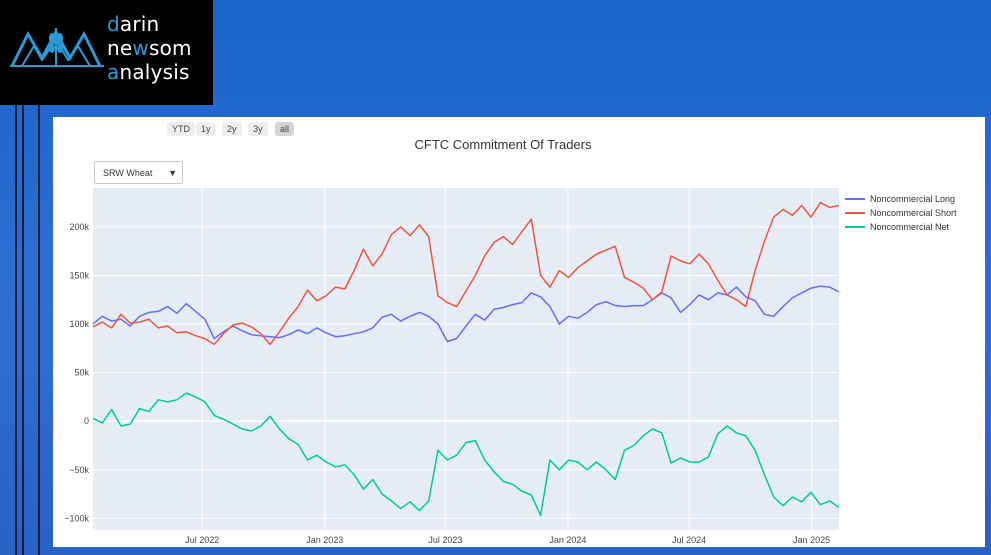 This screenshot has height=555, width=991. I want to click on y-tick-label: 100k, so click(79, 324).